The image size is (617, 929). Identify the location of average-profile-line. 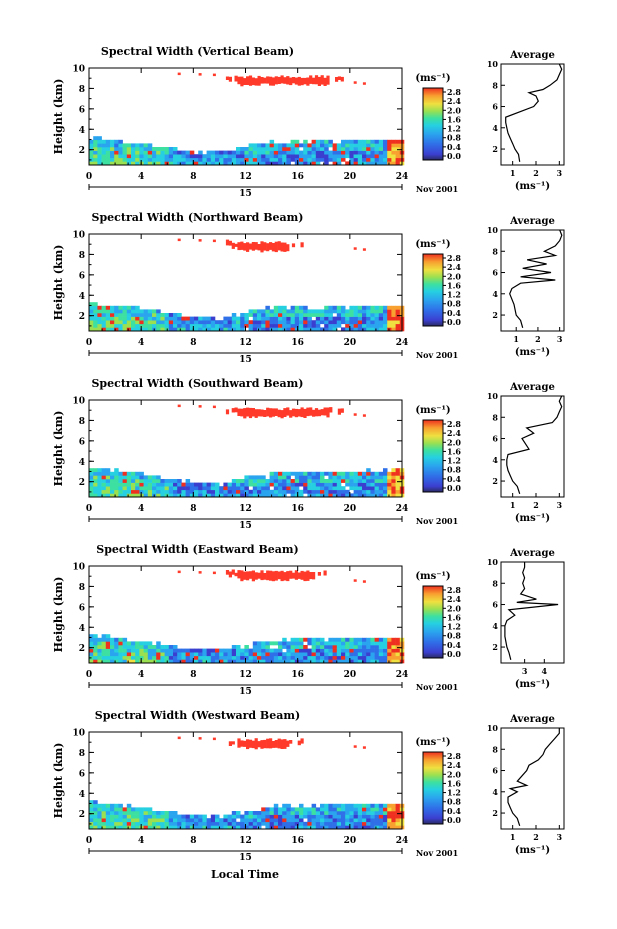
(536, 278).